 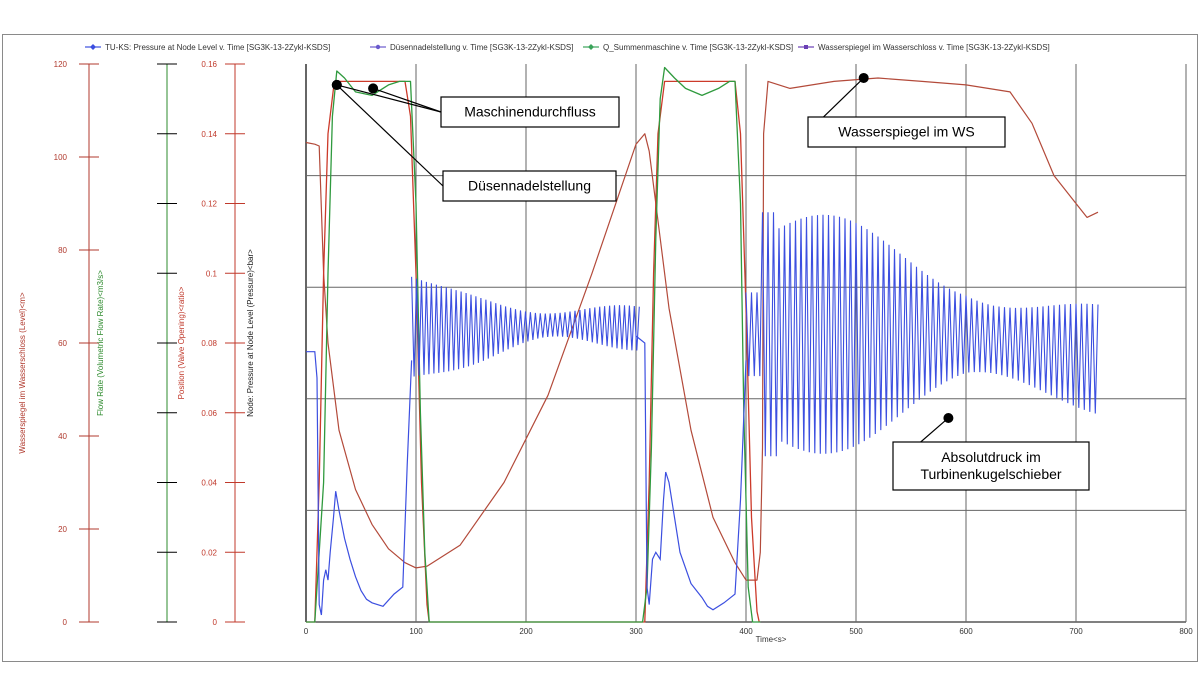 I want to click on annotation-label: Maschinendurchfluss, so click(x=530, y=112).